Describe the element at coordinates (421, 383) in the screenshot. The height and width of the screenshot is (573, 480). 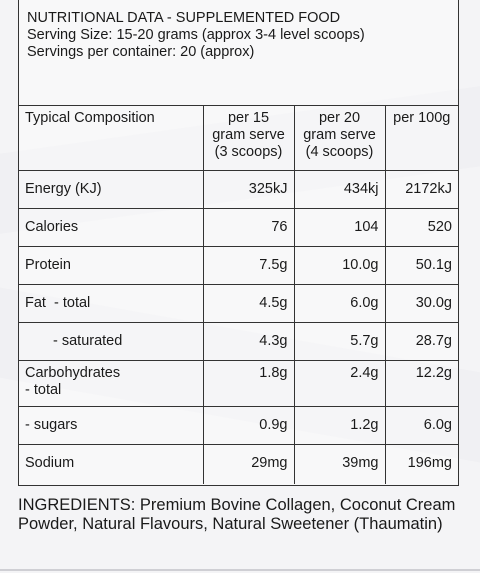
I see `value-per100: 12.2g` at that location.